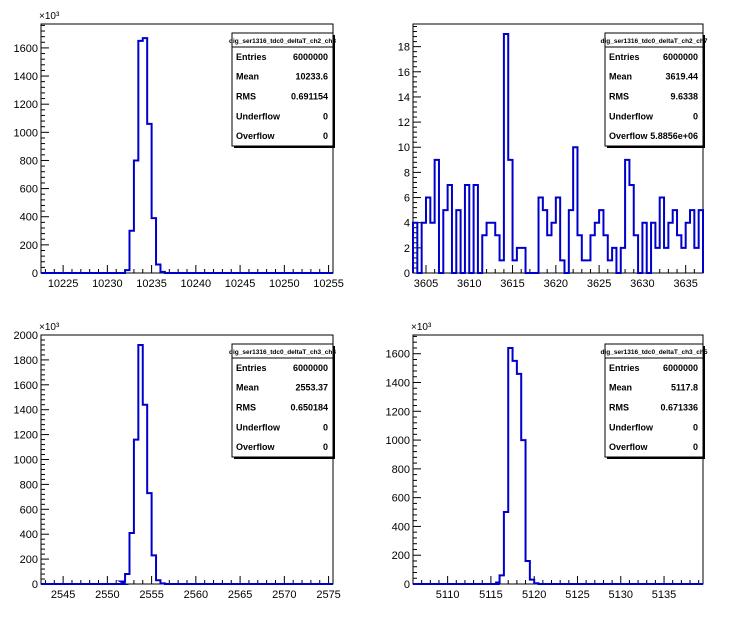  What do you see at coordinates (240, 284) in the screenshot?
I see `x-tick-label: 10245` at bounding box center [240, 284].